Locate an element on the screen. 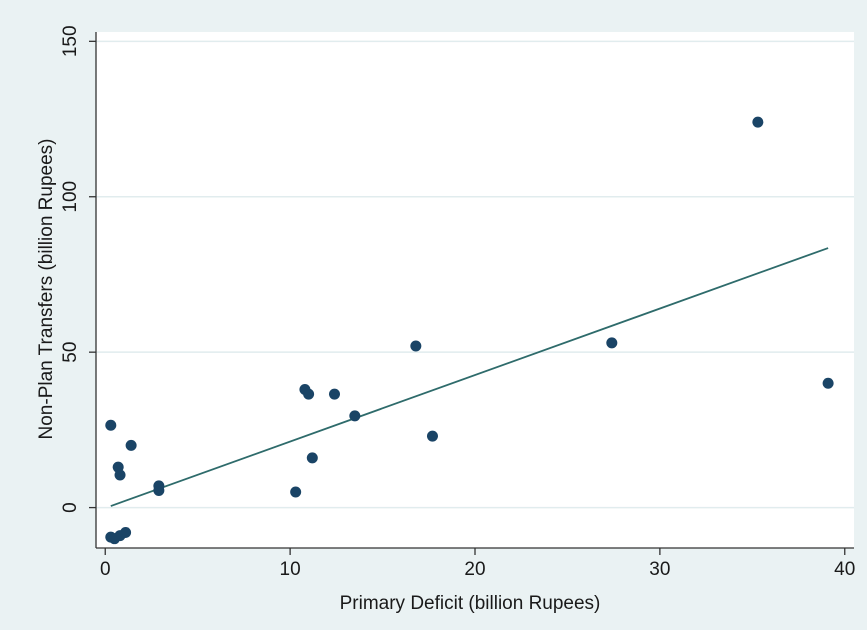  x-axis-ticks: 0 10 20 30 40 is located at coordinates (477, 564).